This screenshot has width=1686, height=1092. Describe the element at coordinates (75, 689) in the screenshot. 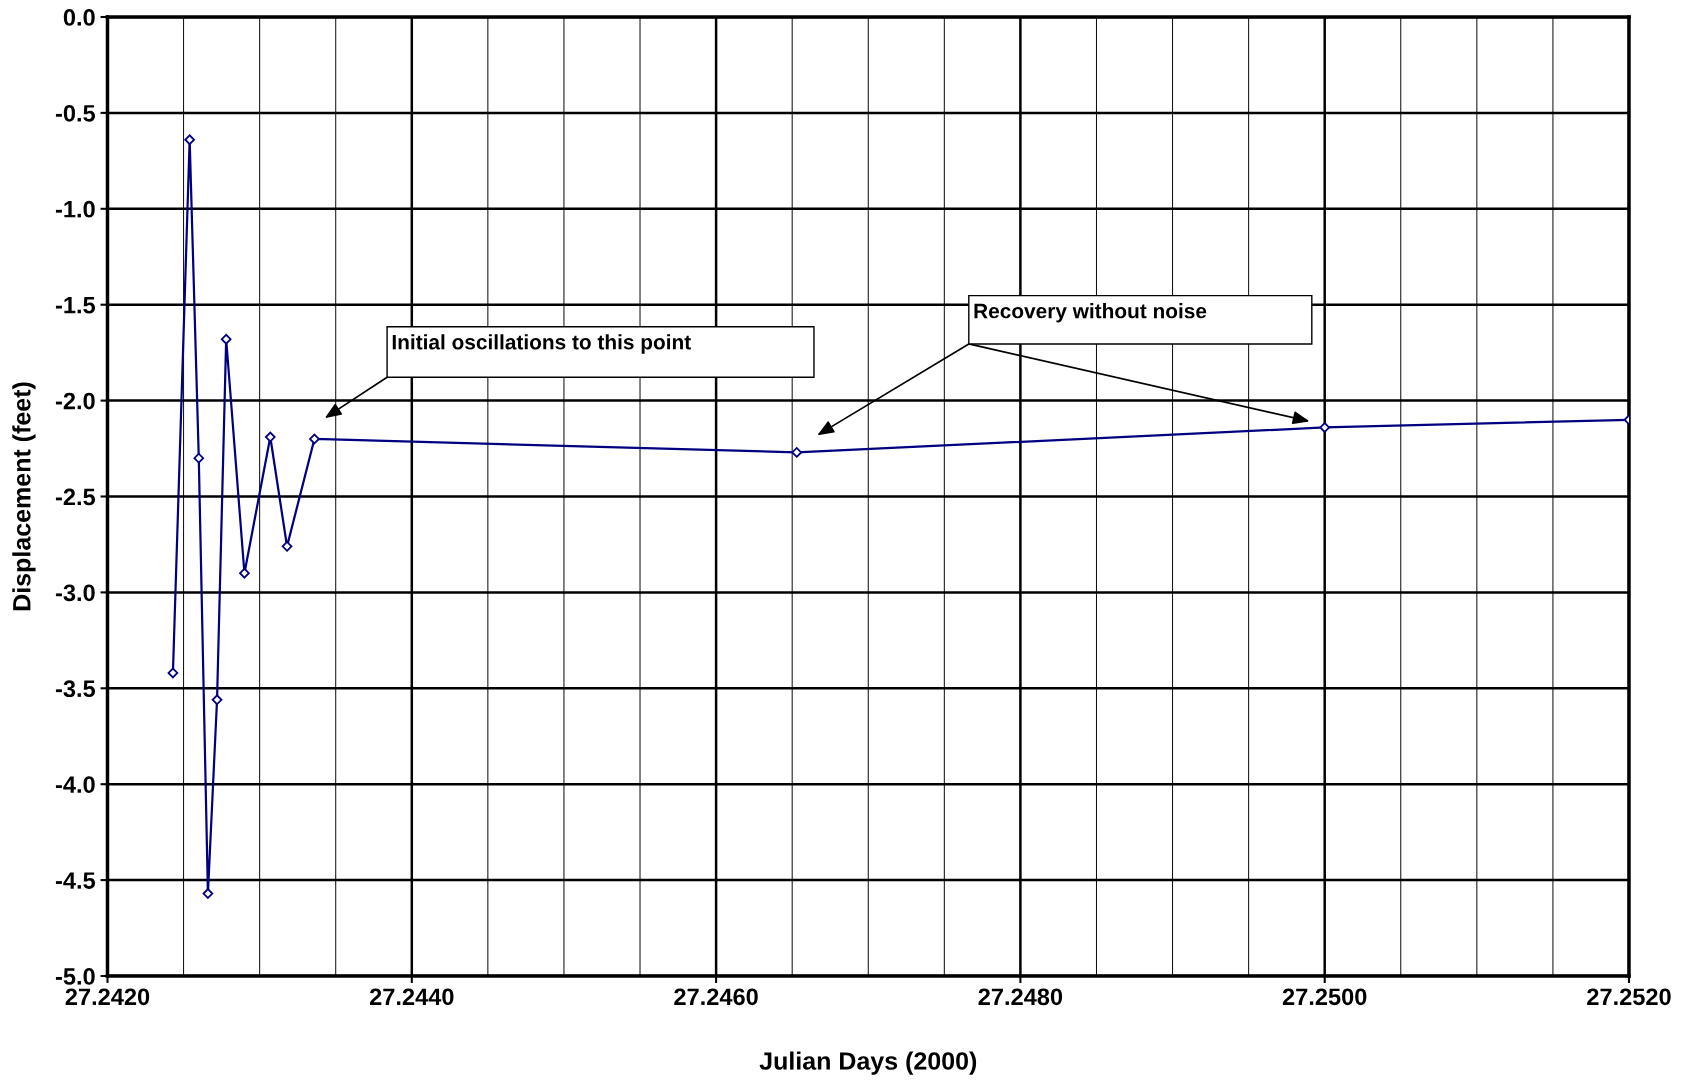

I see `y-tick-label: -3.5` at that location.